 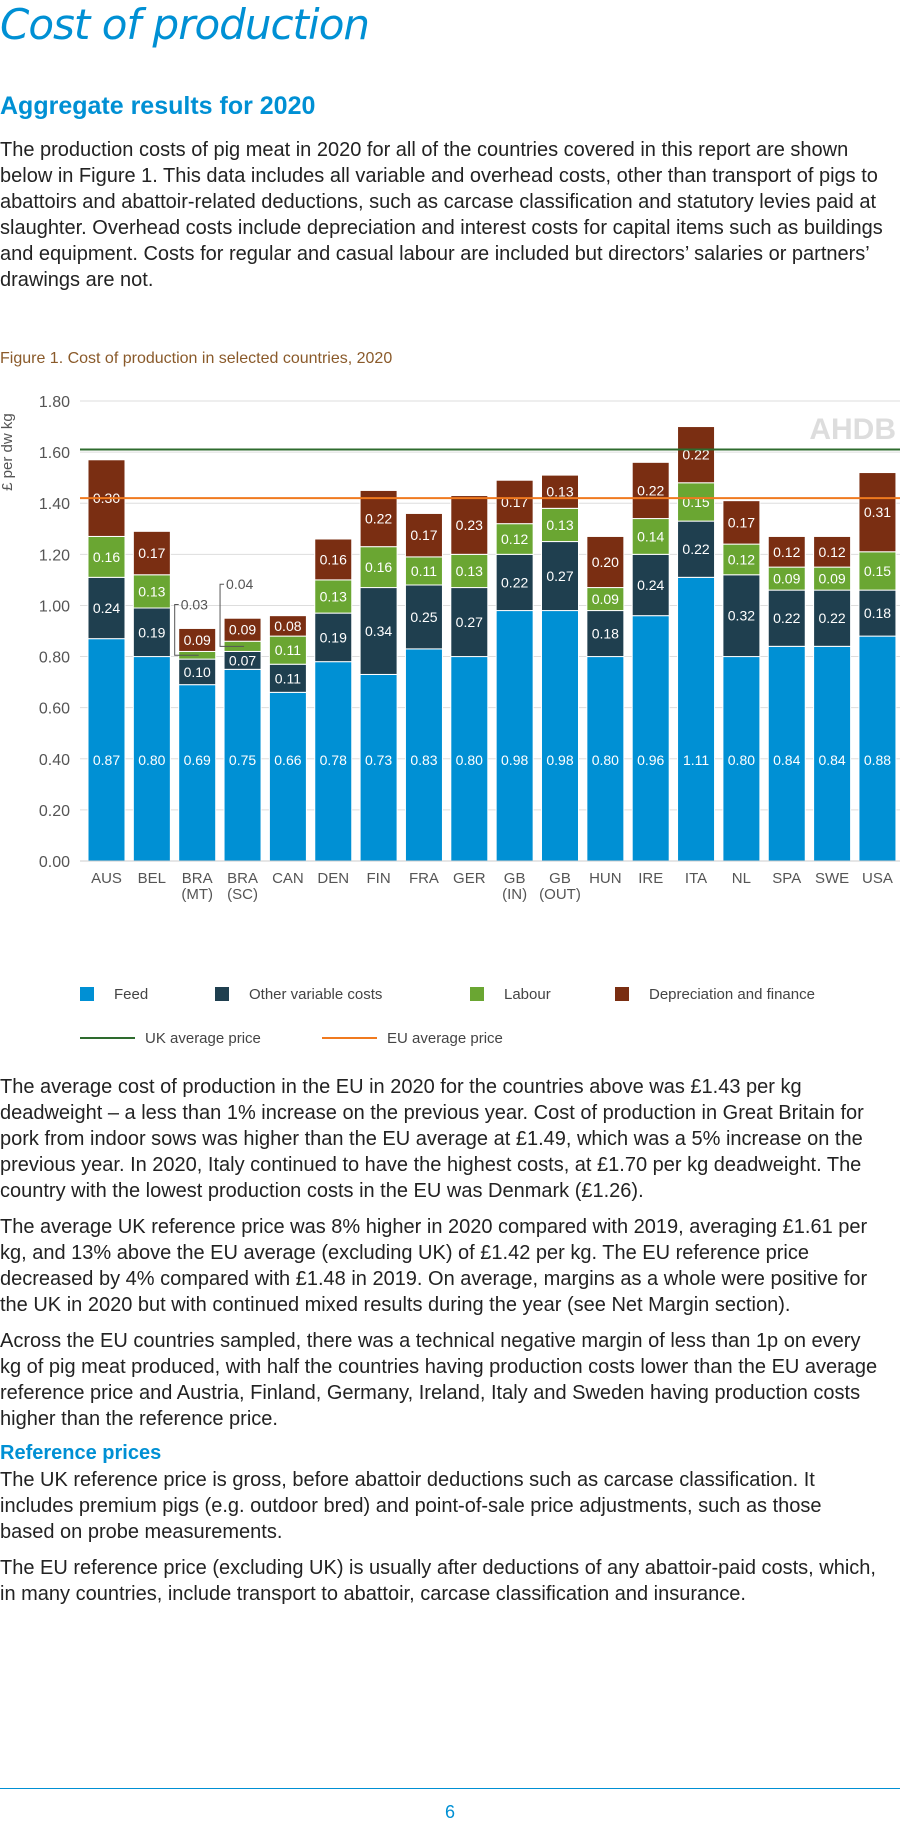 What do you see at coordinates (8, 452) in the screenshot?
I see `y-axis-label: £ per dw kg` at bounding box center [8, 452].